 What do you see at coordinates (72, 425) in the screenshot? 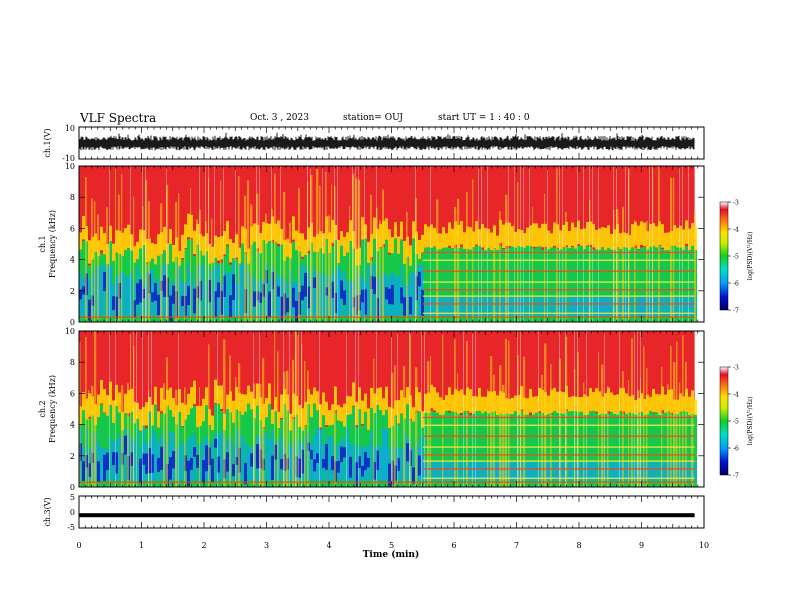
I see `ch2-ytick-label: 4` at bounding box center [72, 425].